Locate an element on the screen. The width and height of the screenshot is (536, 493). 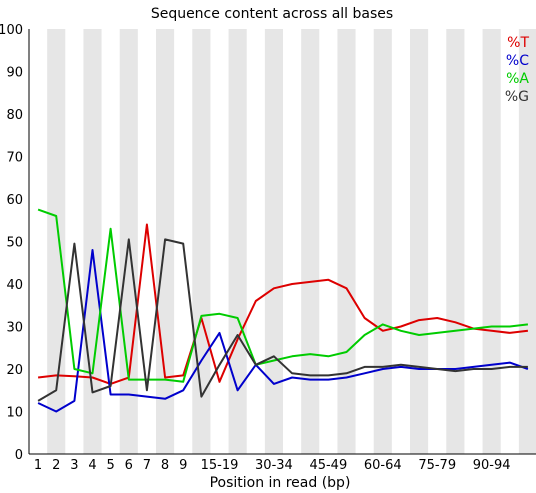
y-tick-label: 80 is located at coordinates (14, 115).